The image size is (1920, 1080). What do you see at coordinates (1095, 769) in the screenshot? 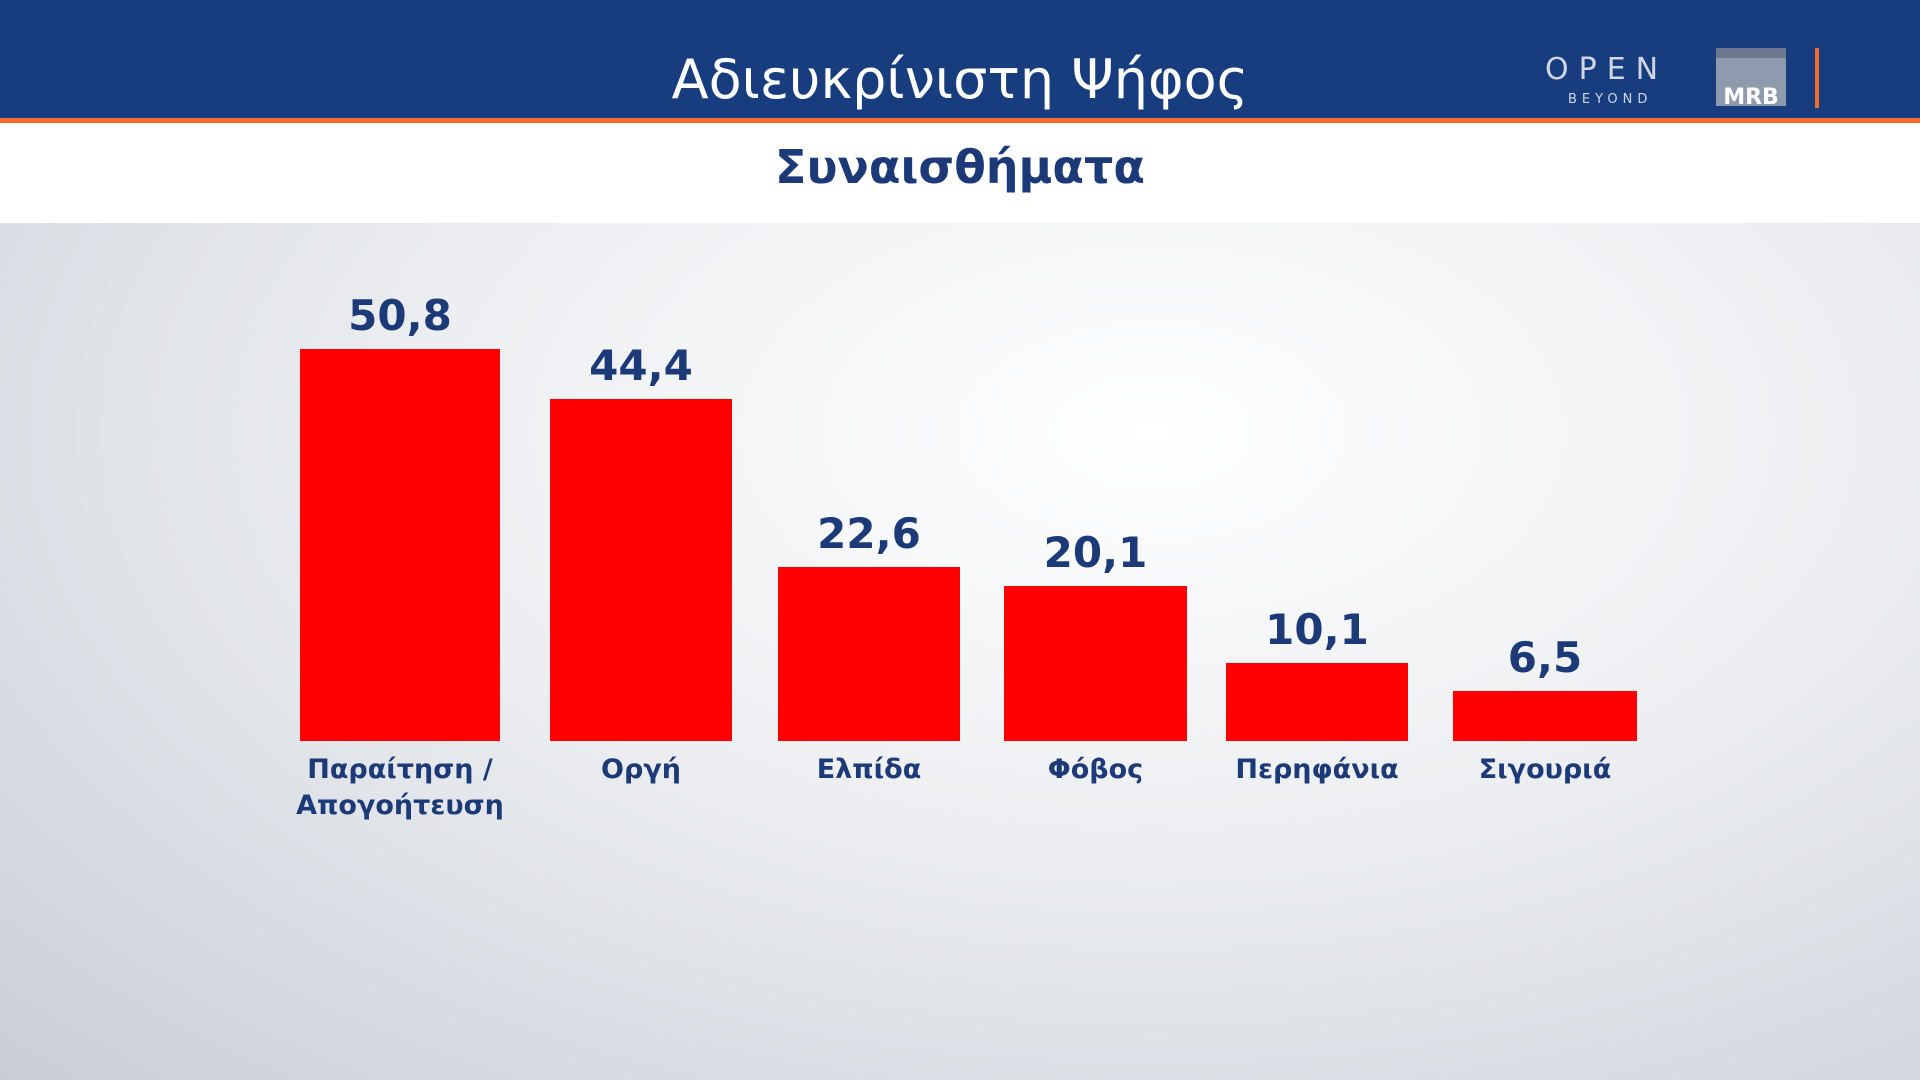
I see `category-label: Φόβος` at bounding box center [1095, 769].